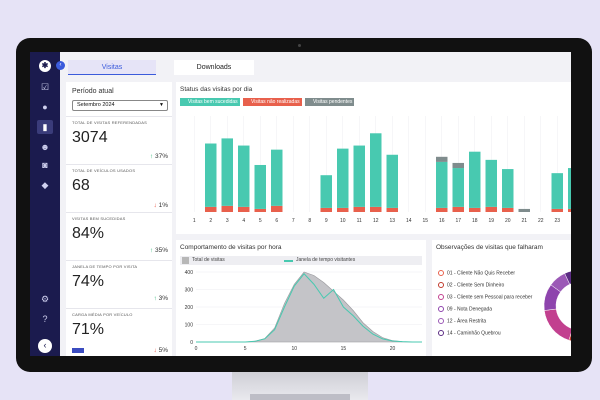  I want to click on x-tick-label: 7, so click(293, 221).